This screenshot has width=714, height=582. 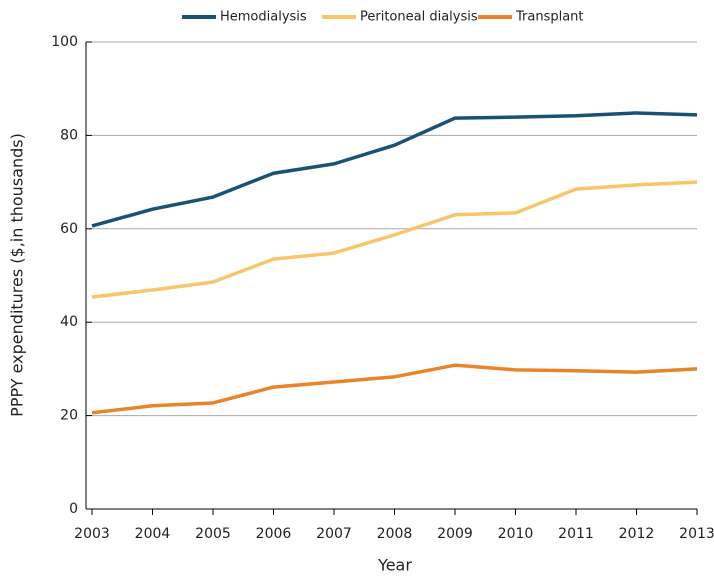 I want to click on y-axis-label: PPPY expenditures ($,in thousands), so click(x=17, y=275).